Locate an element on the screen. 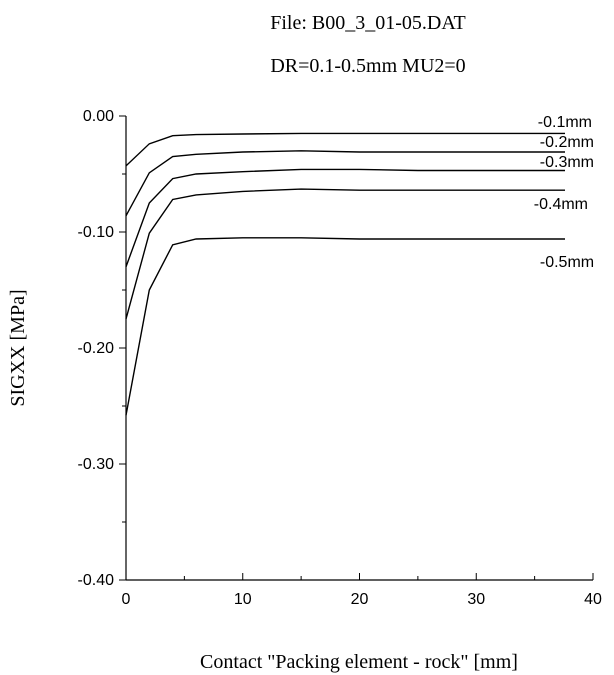 The width and height of the screenshot is (614, 675). series-label: -0.5mm is located at coordinates (567, 262).